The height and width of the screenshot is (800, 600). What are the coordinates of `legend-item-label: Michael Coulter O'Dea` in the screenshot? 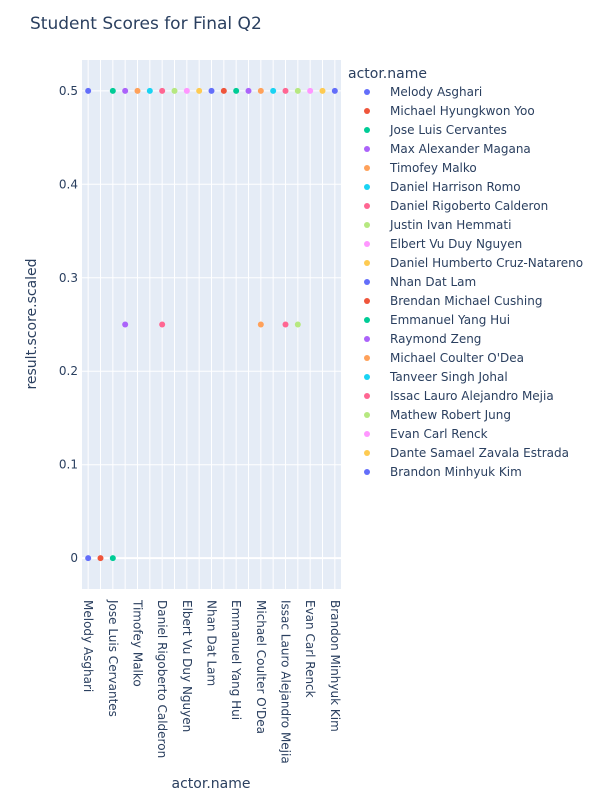 It's located at (457, 358).